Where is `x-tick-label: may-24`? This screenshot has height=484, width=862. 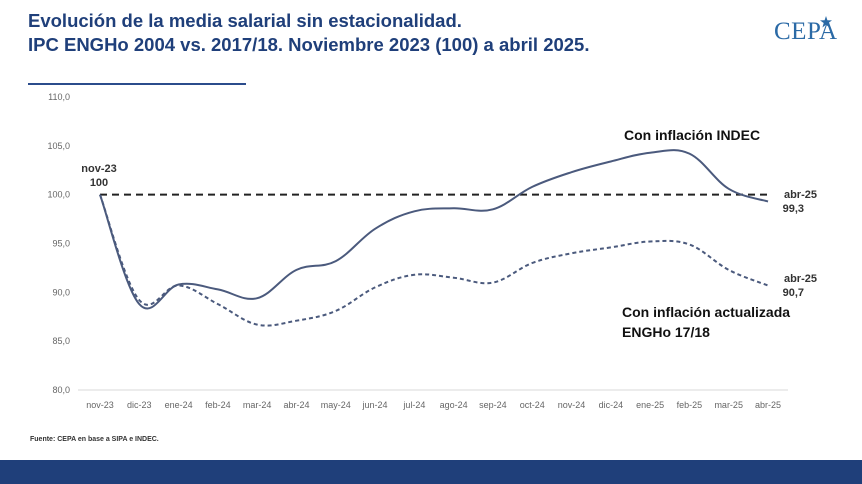
x-tick-label: may-24 is located at coordinates (336, 405).